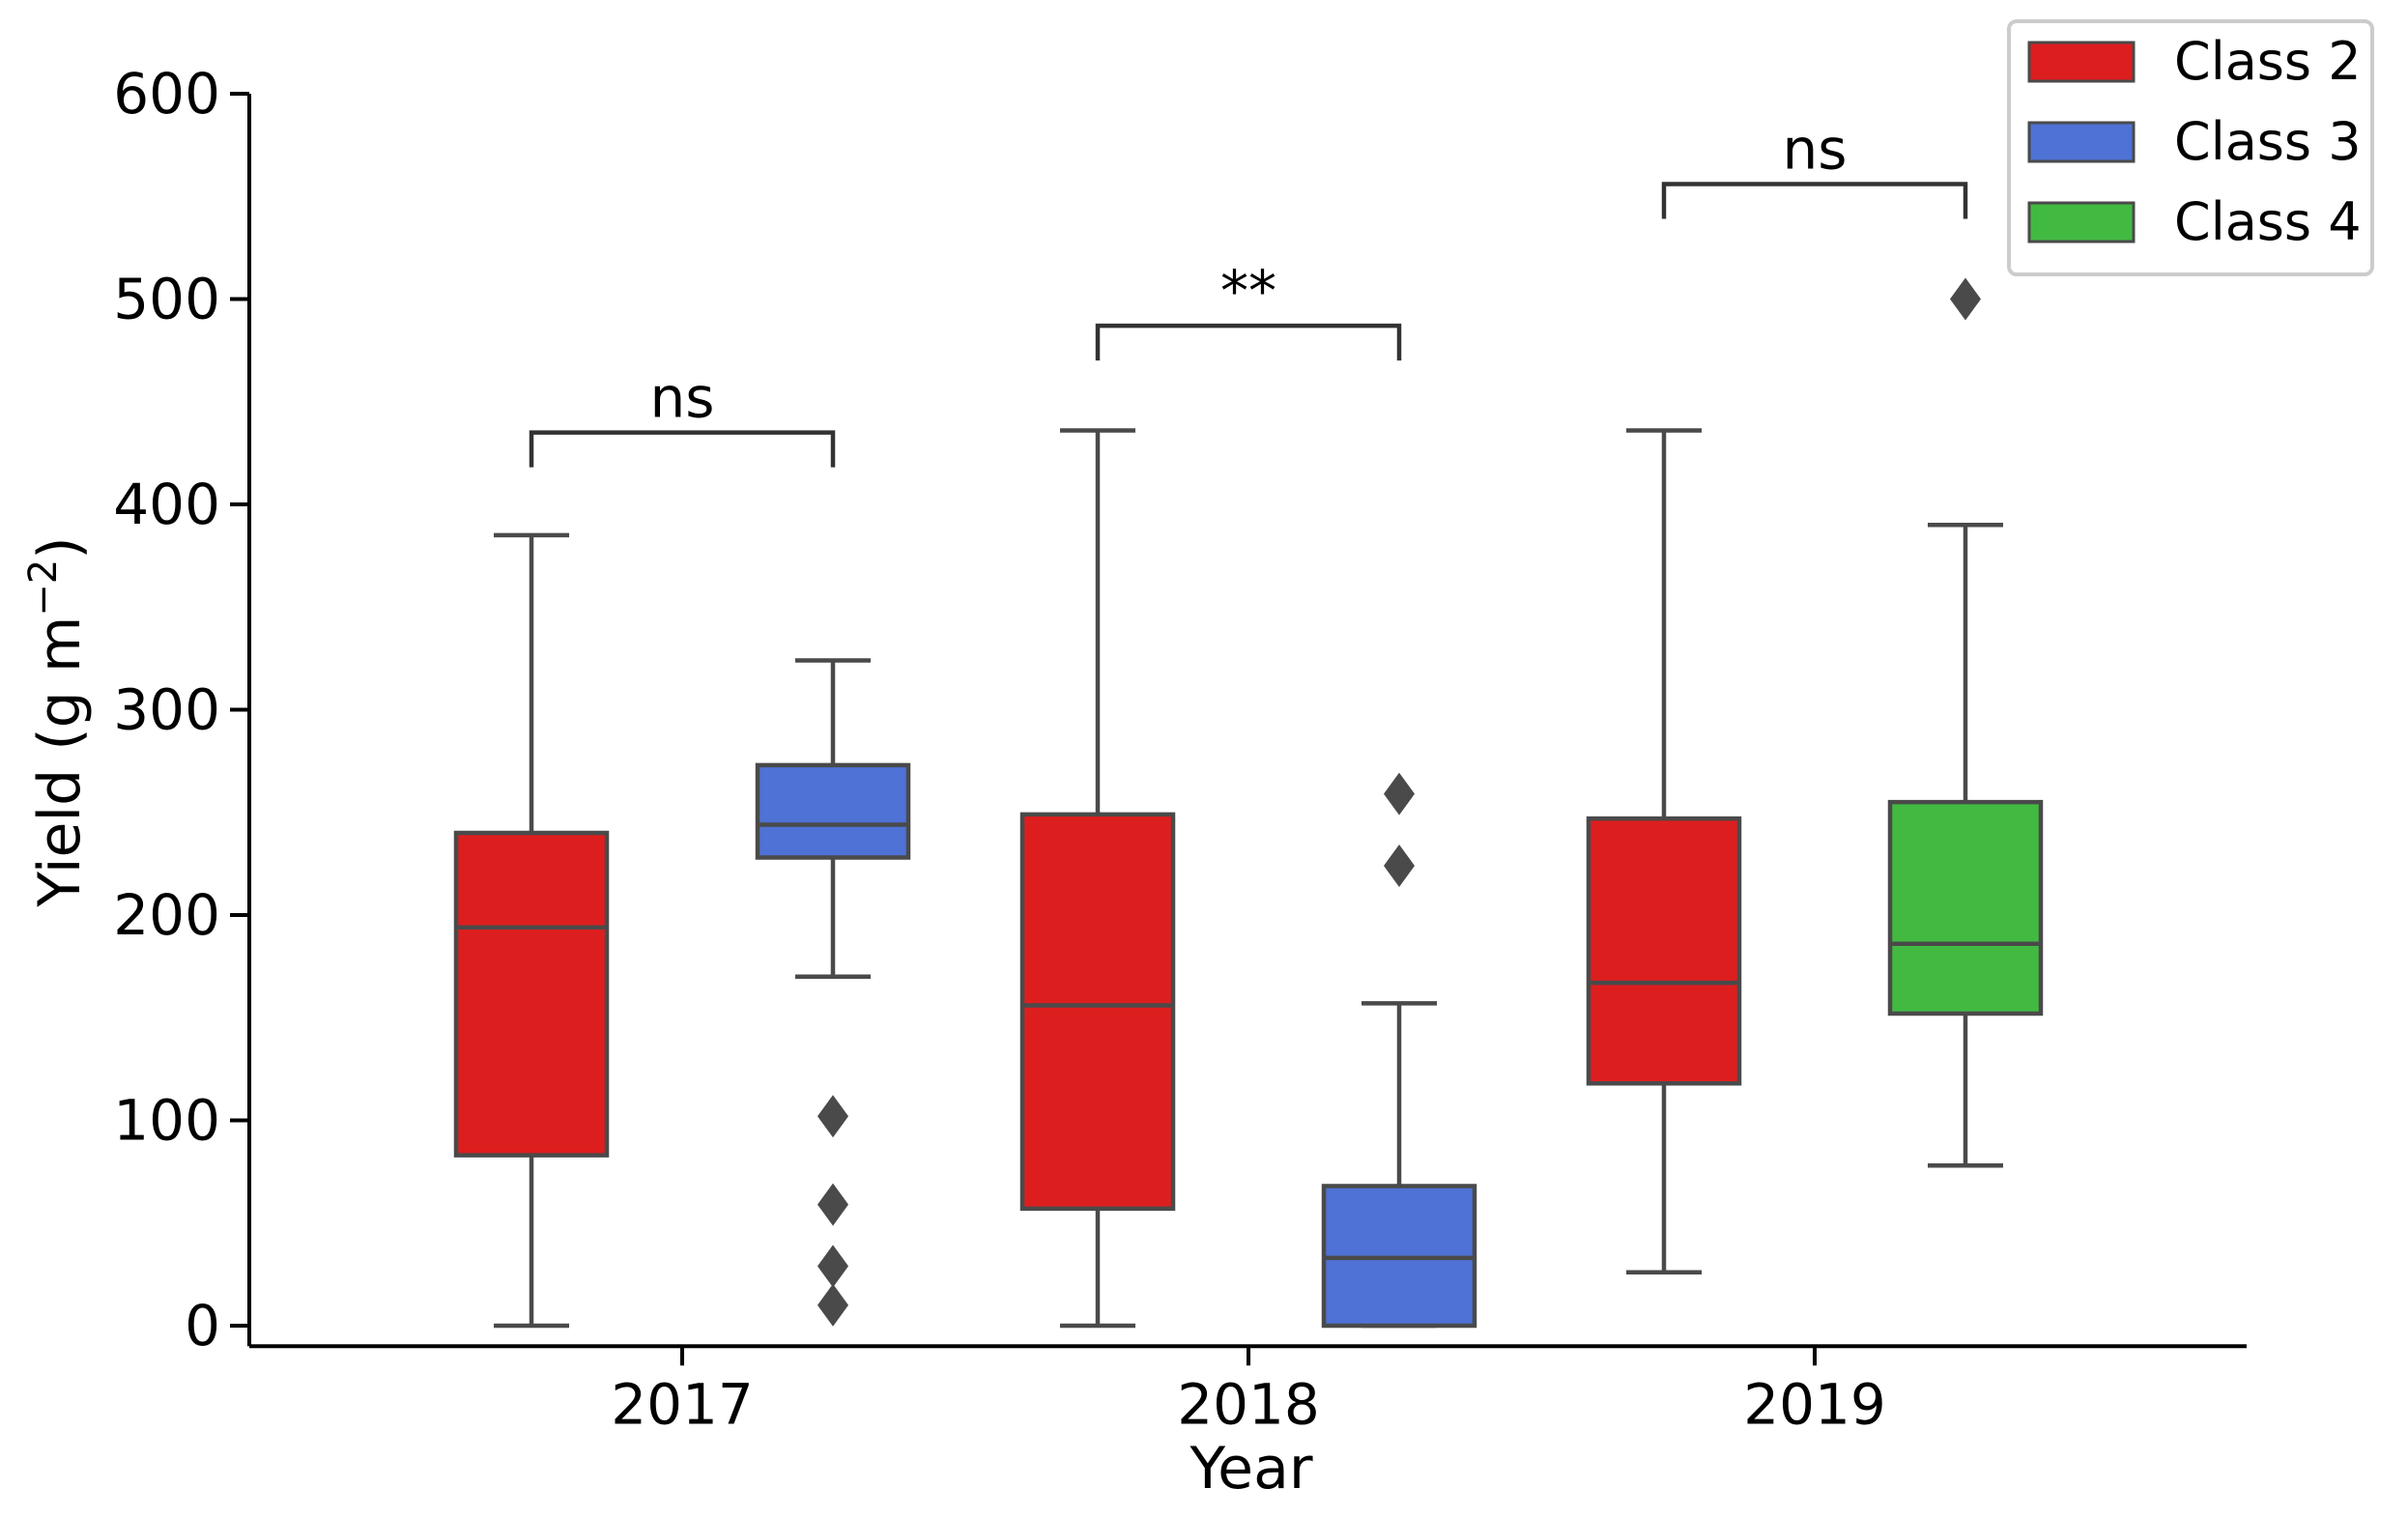 The width and height of the screenshot is (2408, 1517). I want to click on legend: Class 2 Class 3 Class 4, so click(2191, 147).